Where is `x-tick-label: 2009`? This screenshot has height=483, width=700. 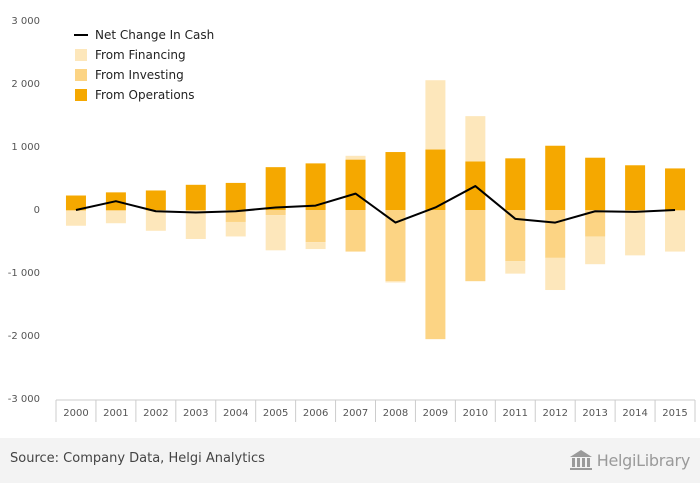
x-tick-label: 2009 is located at coordinates (435, 413).